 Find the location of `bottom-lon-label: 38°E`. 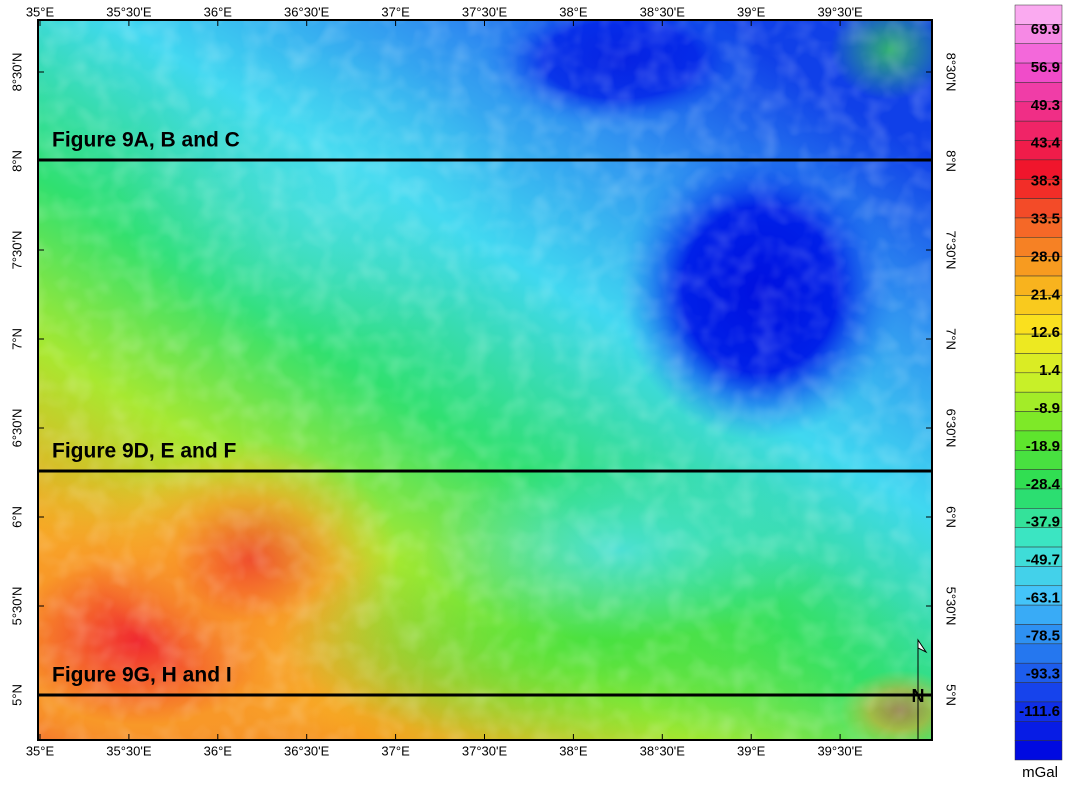

bottom-lon-label: 38°E is located at coordinates (573, 750).